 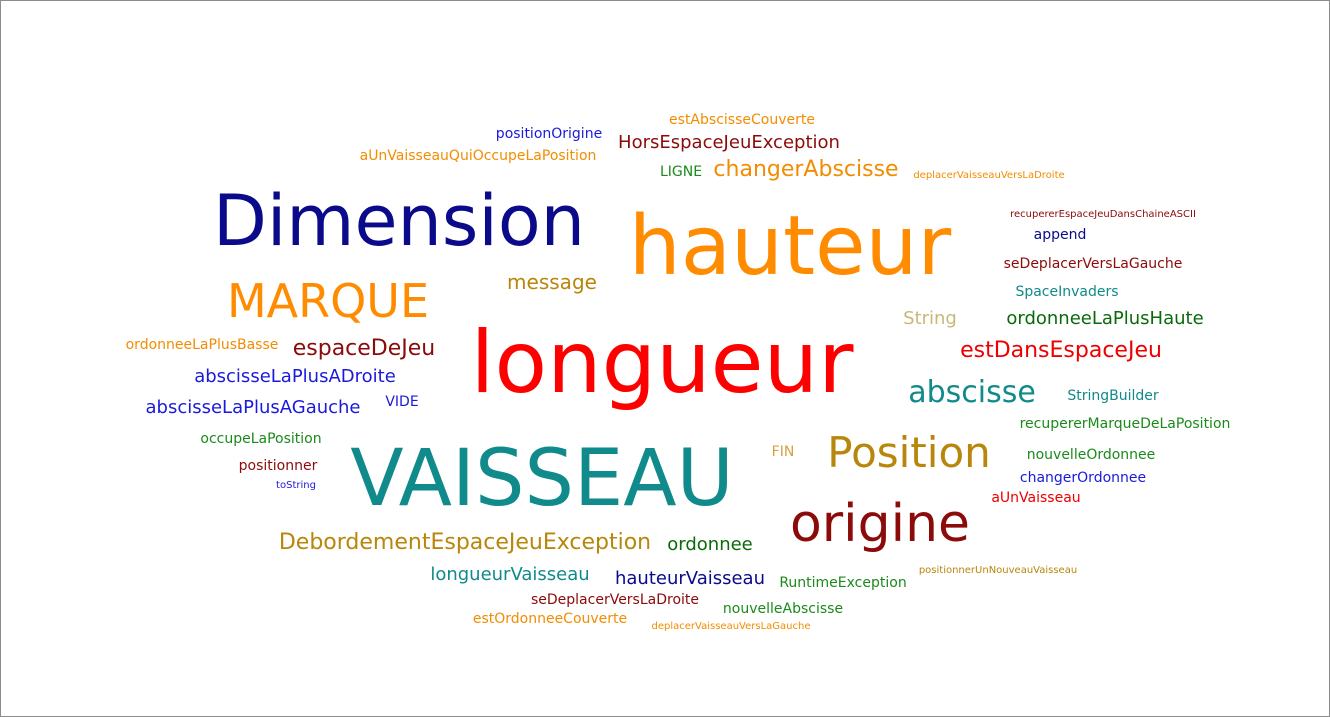 What do you see at coordinates (202, 345) in the screenshot?
I see `word-ordonneeLaPlusBasse: ordonneeLaPlusBasse` at bounding box center [202, 345].